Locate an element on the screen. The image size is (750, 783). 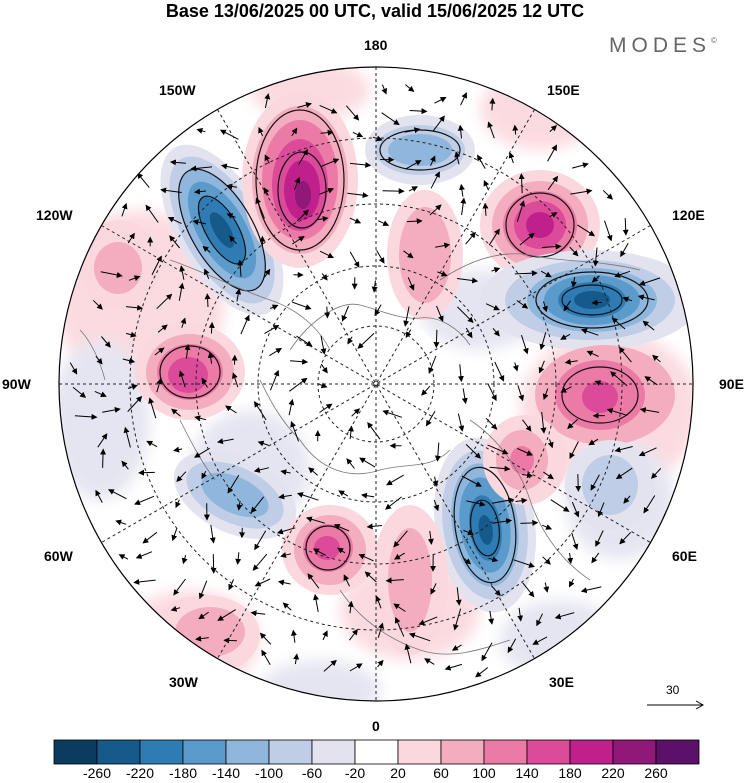
positive-anomaly-90e is located at coordinates (605, 395).